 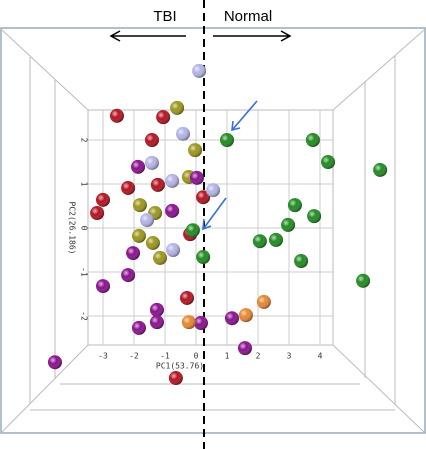 I want to click on x-axis-label: PC1(53.76), so click(x=180, y=366).